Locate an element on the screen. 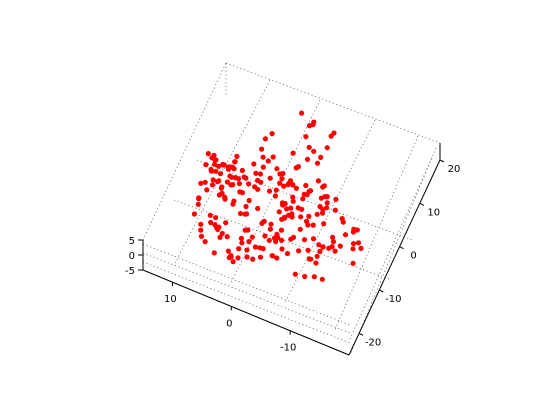 The image size is (560, 420). y-tick-label: -20 is located at coordinates (373, 342).